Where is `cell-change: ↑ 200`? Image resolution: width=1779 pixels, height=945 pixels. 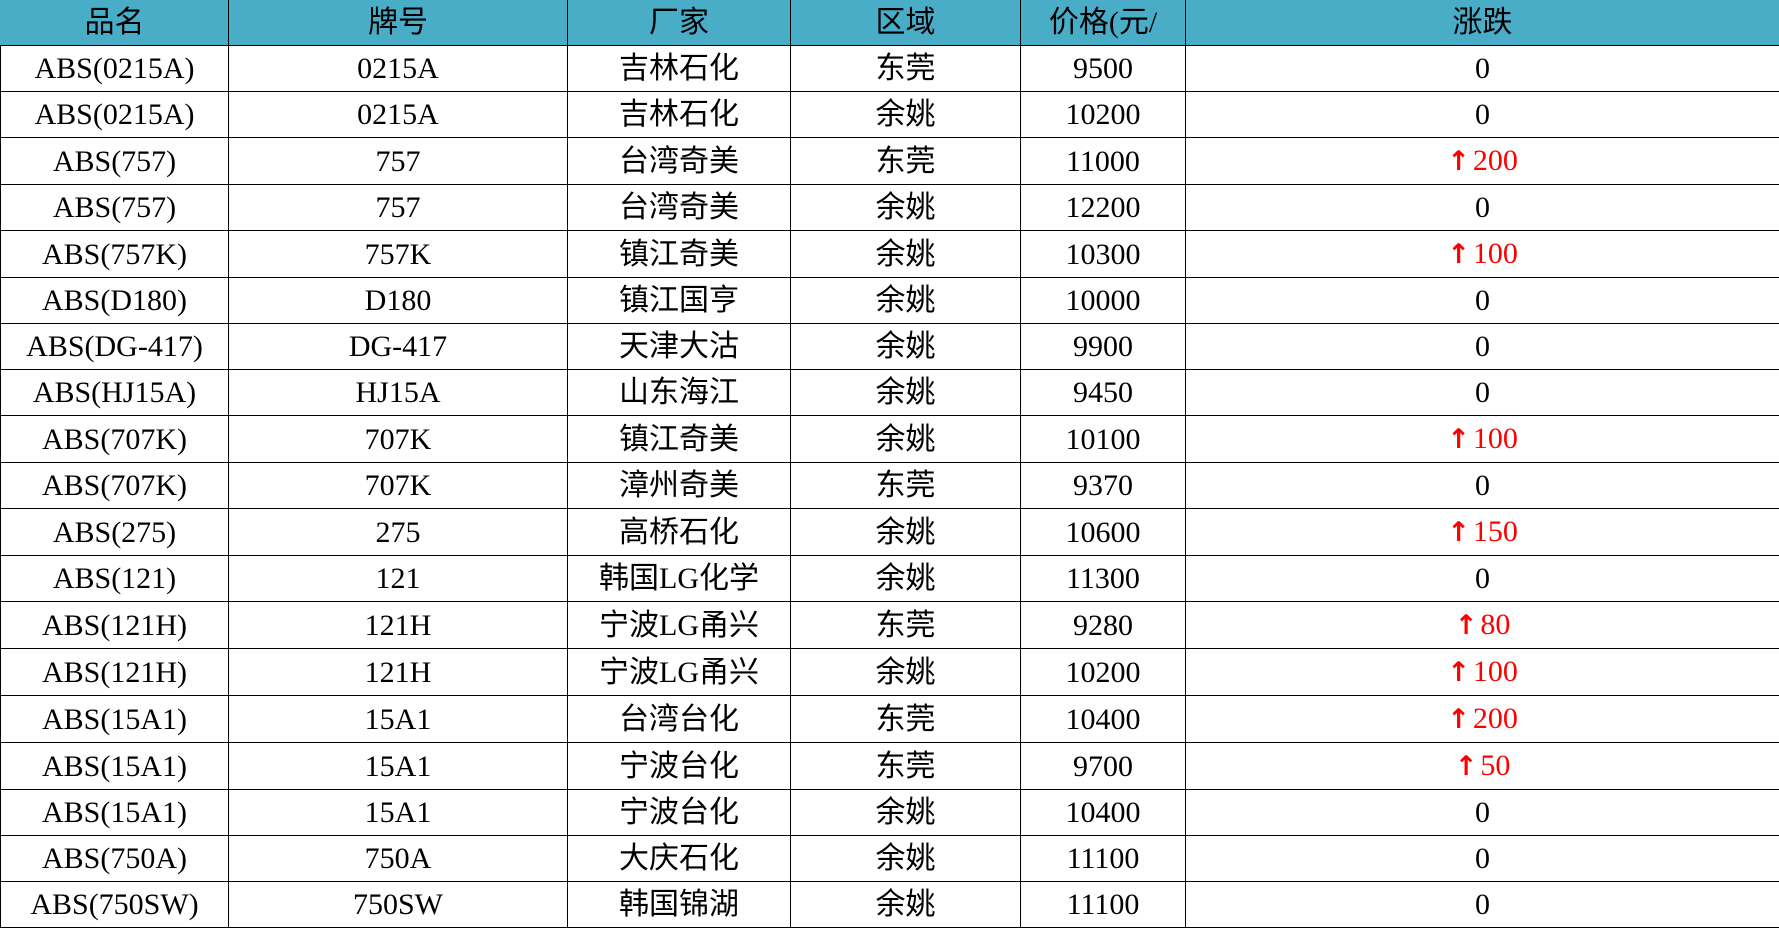 cell-change: ↑ 200 is located at coordinates (1482, 719).